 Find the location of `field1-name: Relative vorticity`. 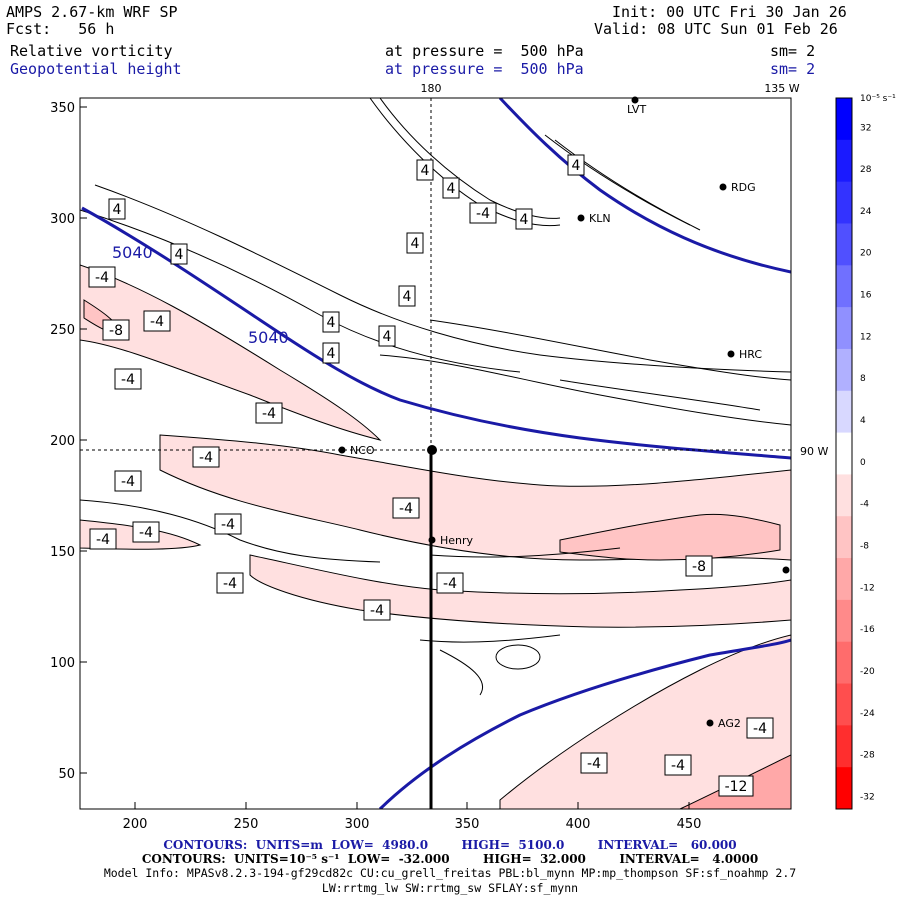

field1-name: Relative vorticity is located at coordinates (91, 51).